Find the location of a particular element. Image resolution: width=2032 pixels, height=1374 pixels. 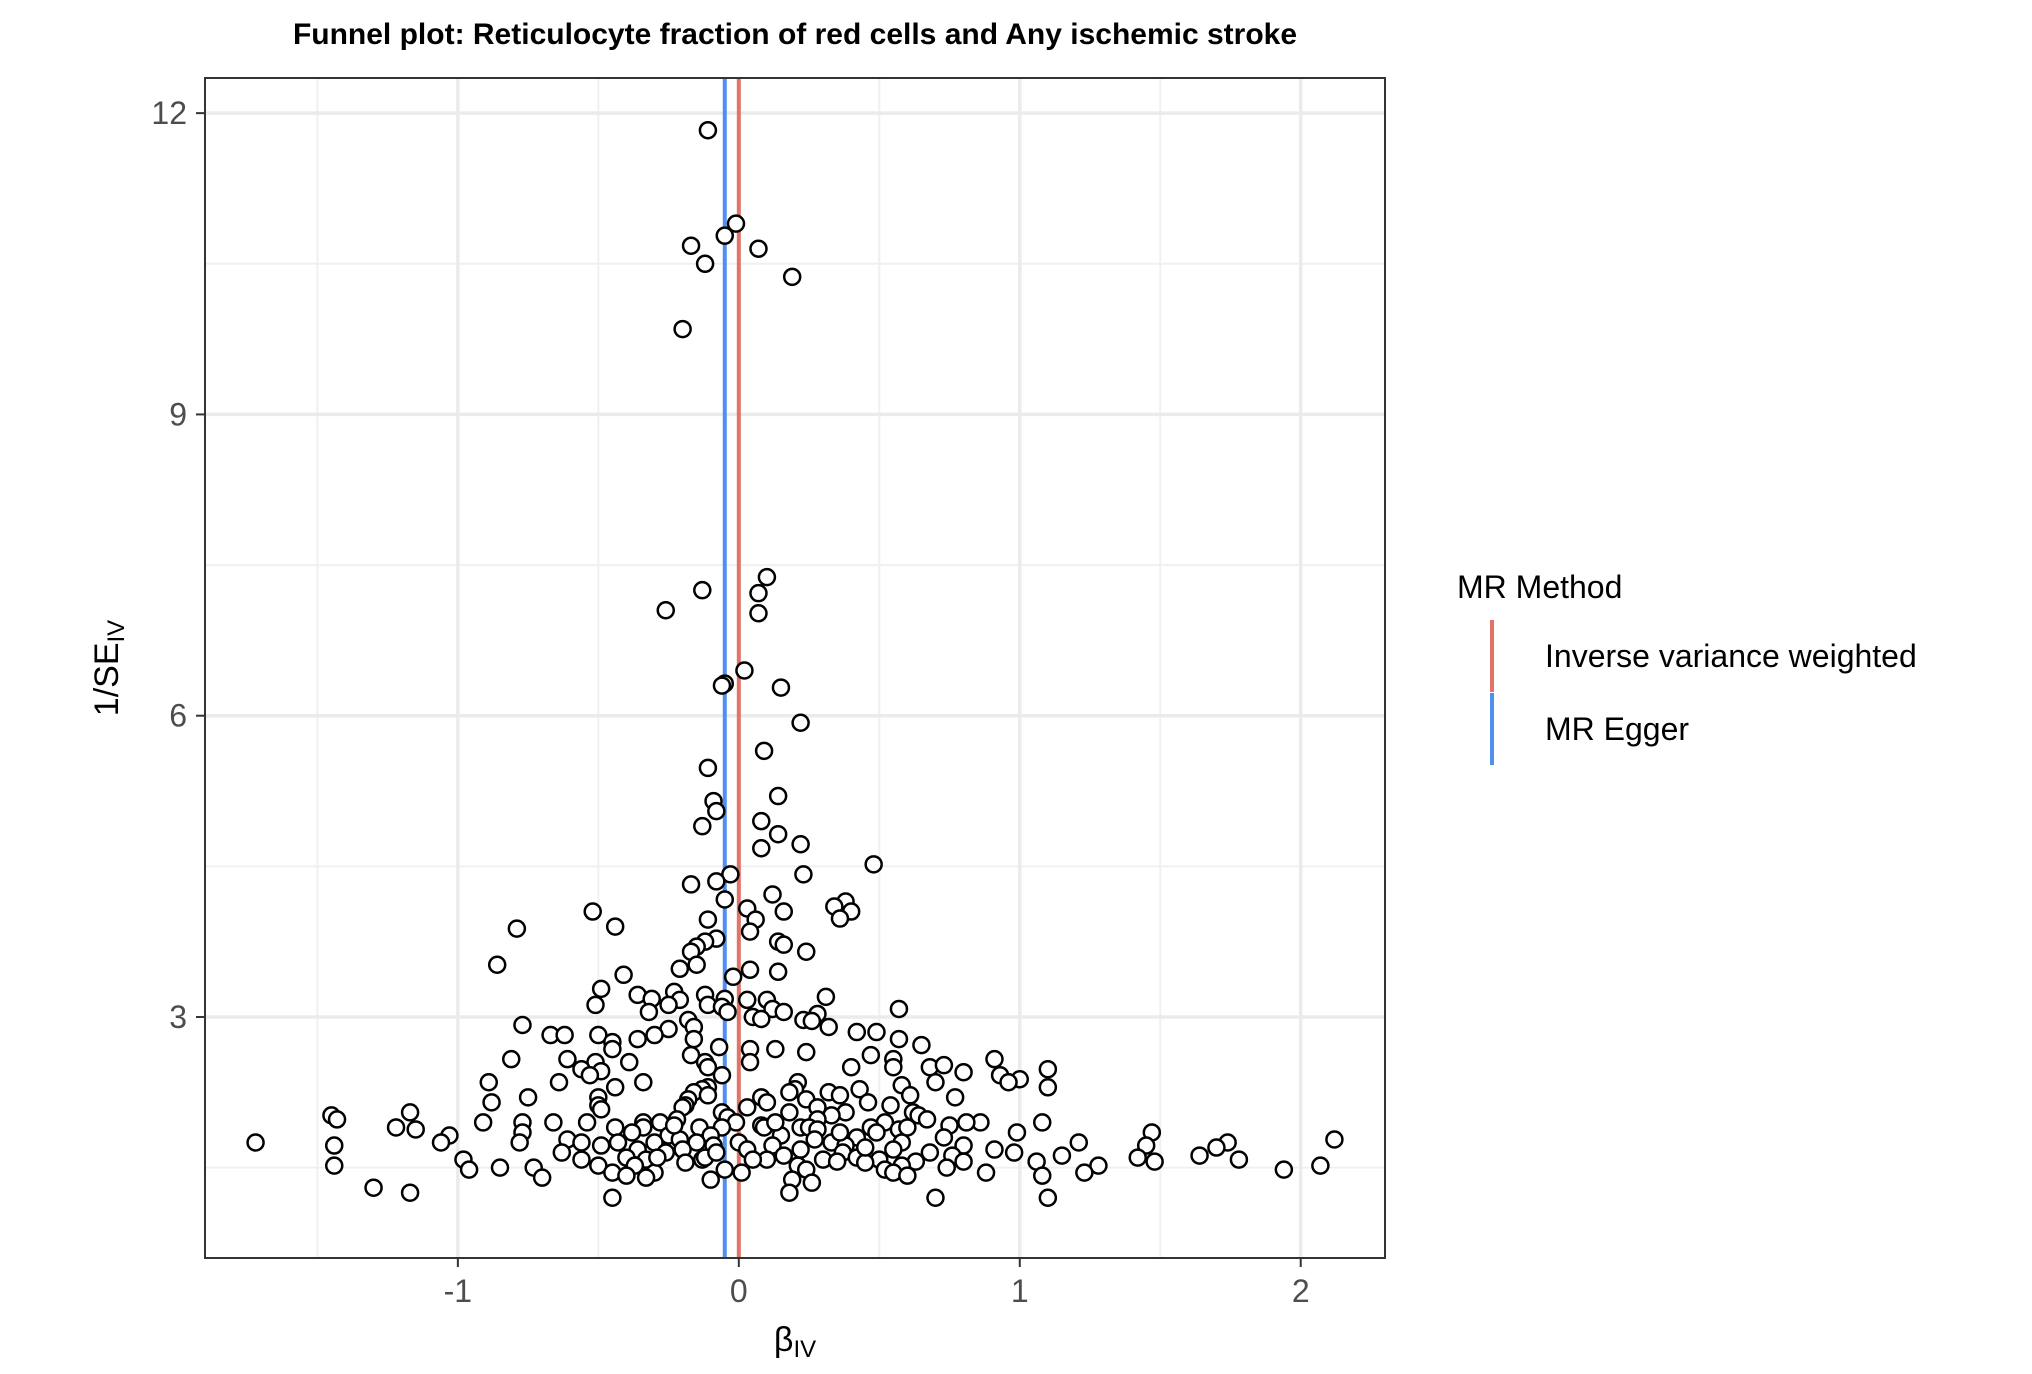

x-tick-label: 2 is located at coordinates (1301, 1291).